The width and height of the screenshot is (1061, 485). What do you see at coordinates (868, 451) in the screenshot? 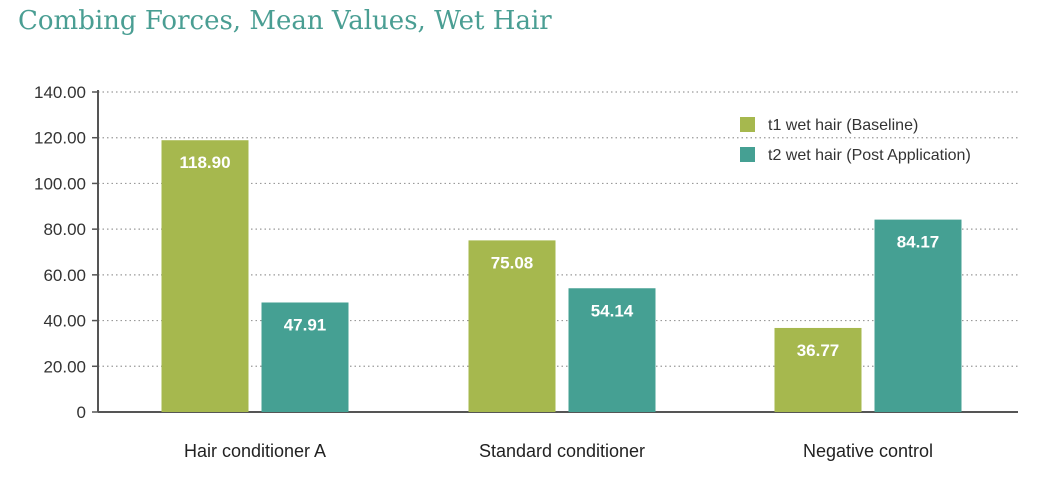
I see `x-category-label: Negative control` at bounding box center [868, 451].